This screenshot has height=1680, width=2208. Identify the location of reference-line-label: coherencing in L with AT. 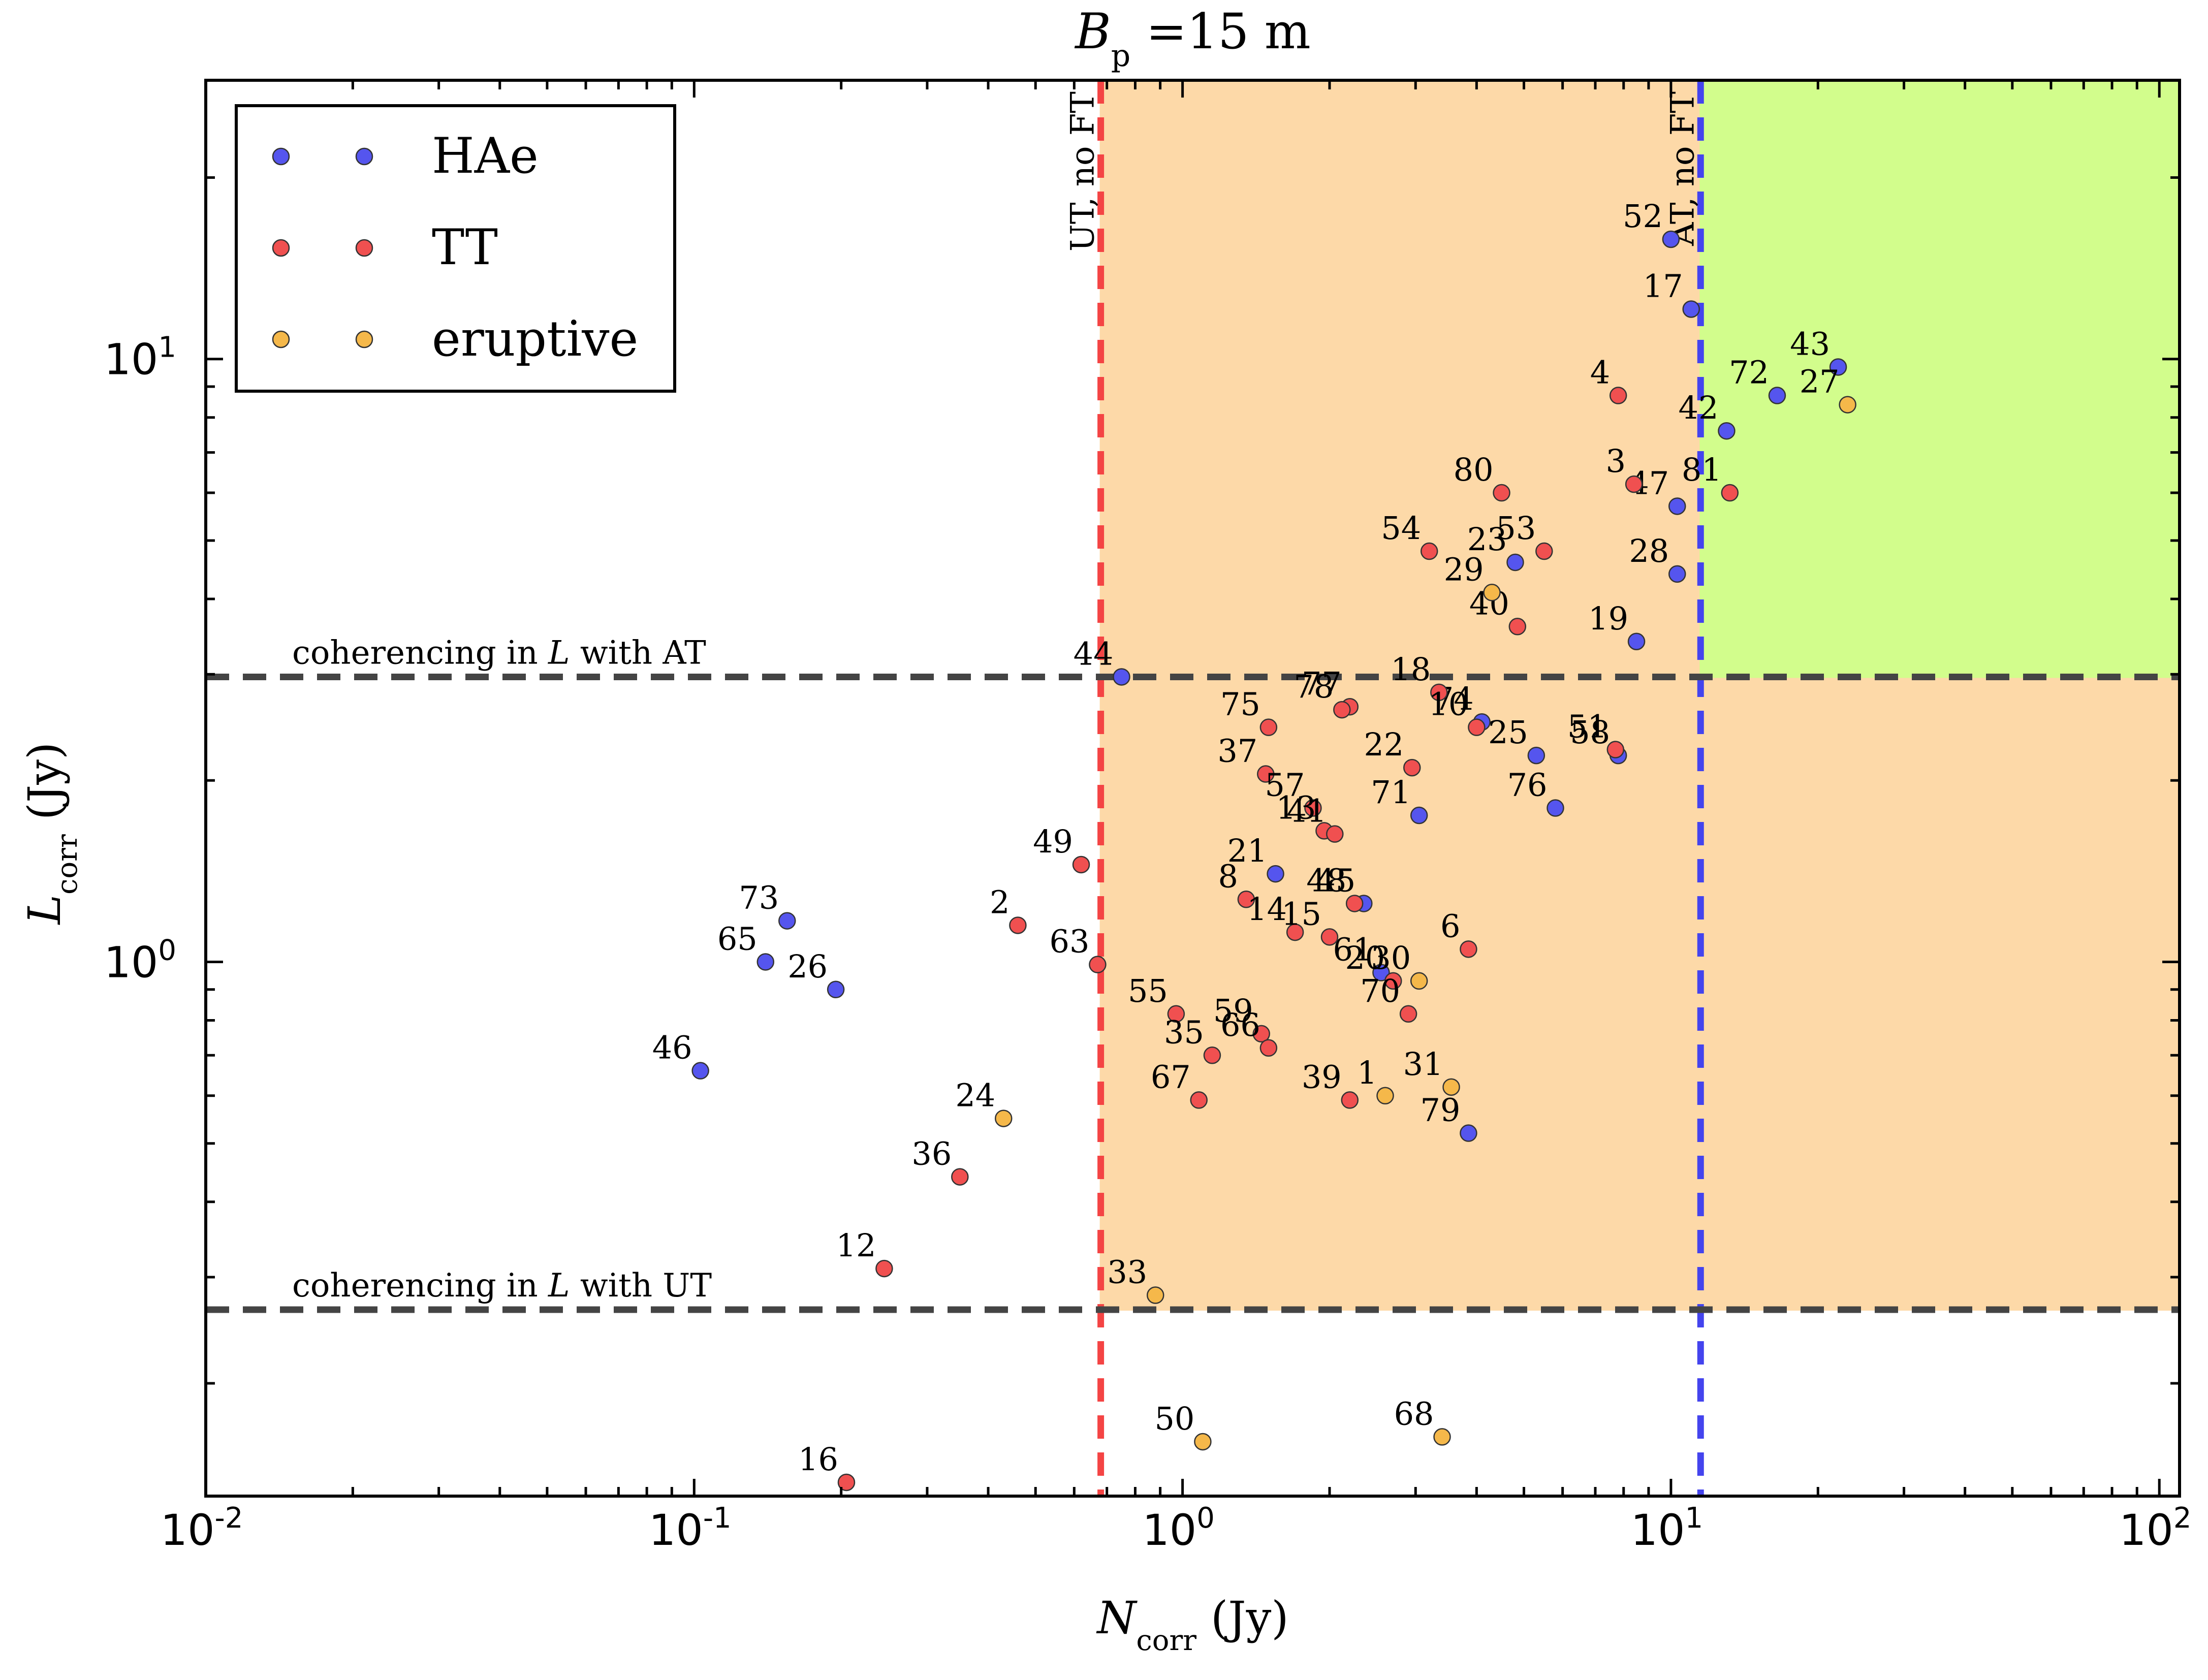
(499, 653).